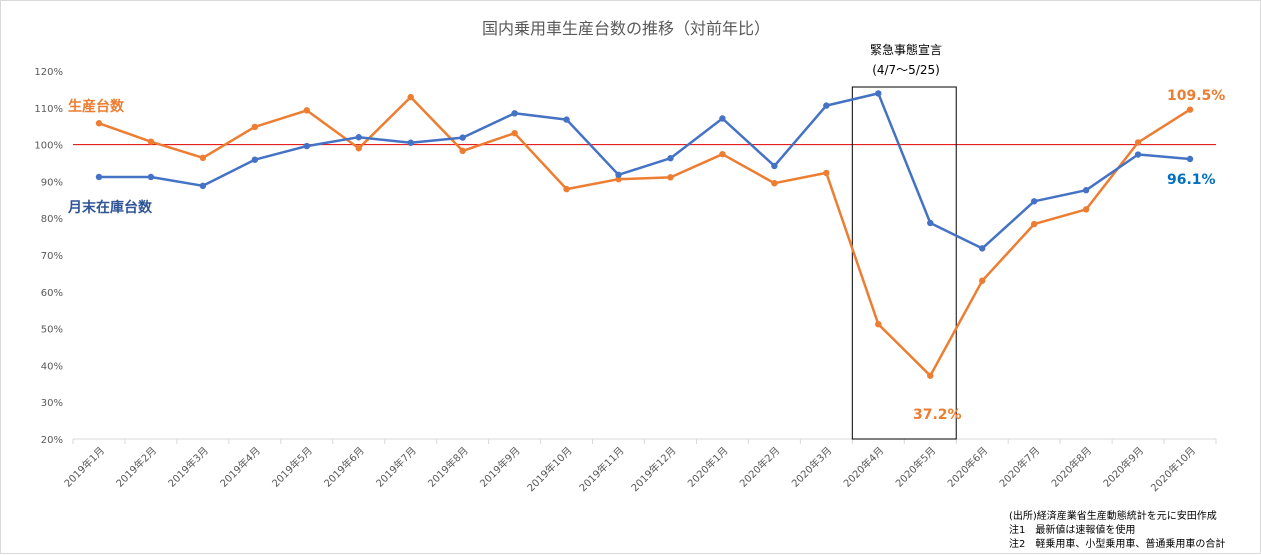  Describe the element at coordinates (52, 440) in the screenshot. I see `y-tick-label: 20%` at that location.